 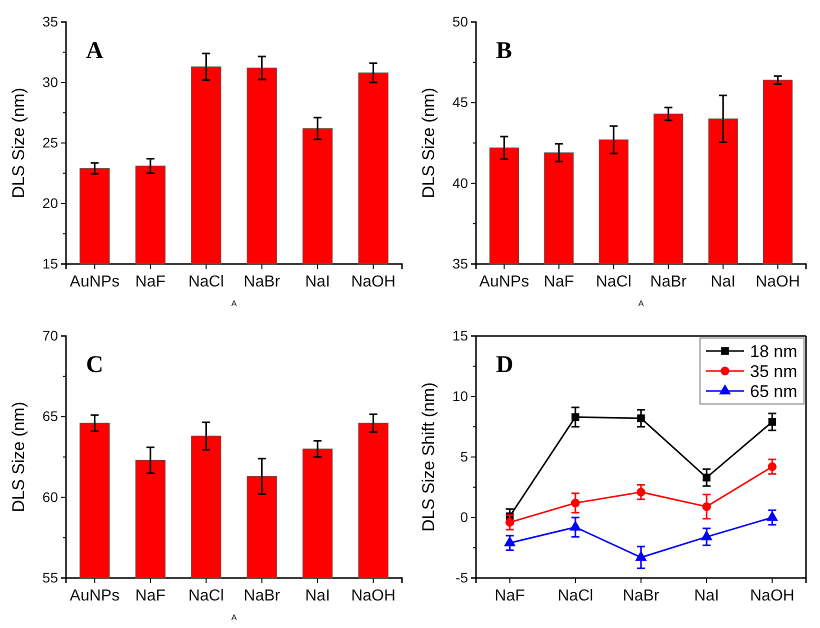 What do you see at coordinates (774, 371) in the screenshot?
I see `legend-label: 35 nm` at bounding box center [774, 371].